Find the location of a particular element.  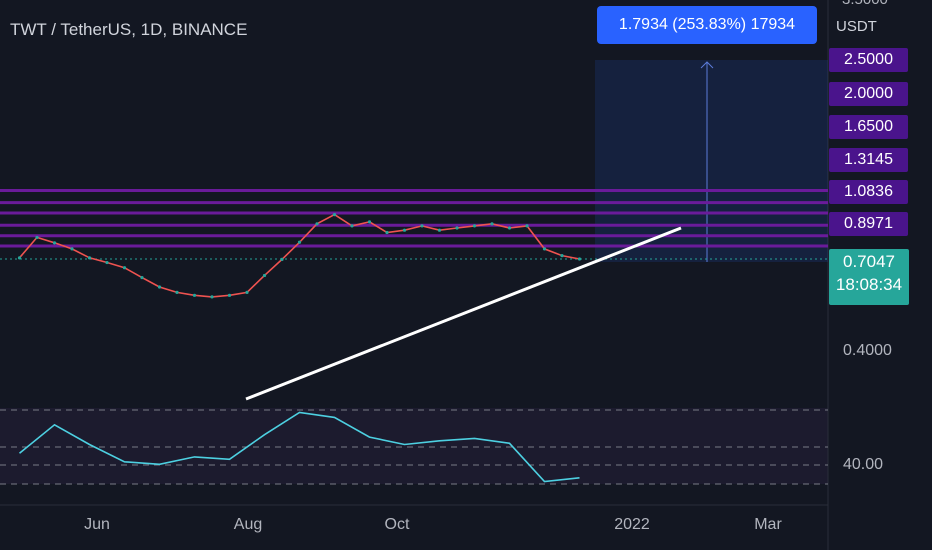

measure-label: 1.7934 (253.83%) 17934 is located at coordinates (707, 25).